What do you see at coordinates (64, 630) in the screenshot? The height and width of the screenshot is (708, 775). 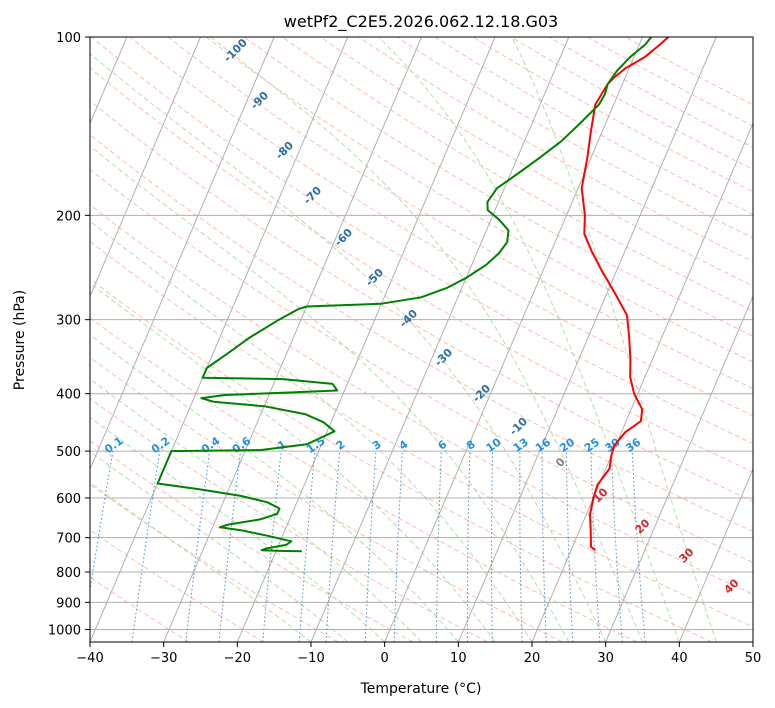 I see `y-tick-label: 1000` at bounding box center [64, 630].